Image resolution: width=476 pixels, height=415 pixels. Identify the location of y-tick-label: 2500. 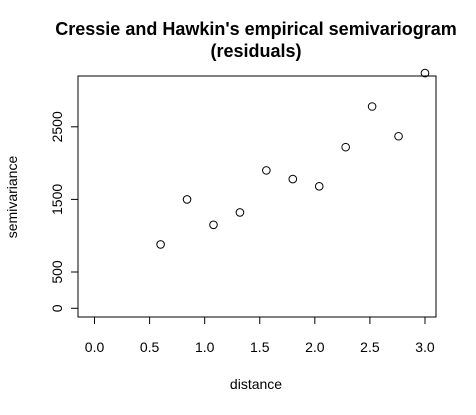
(57, 126).